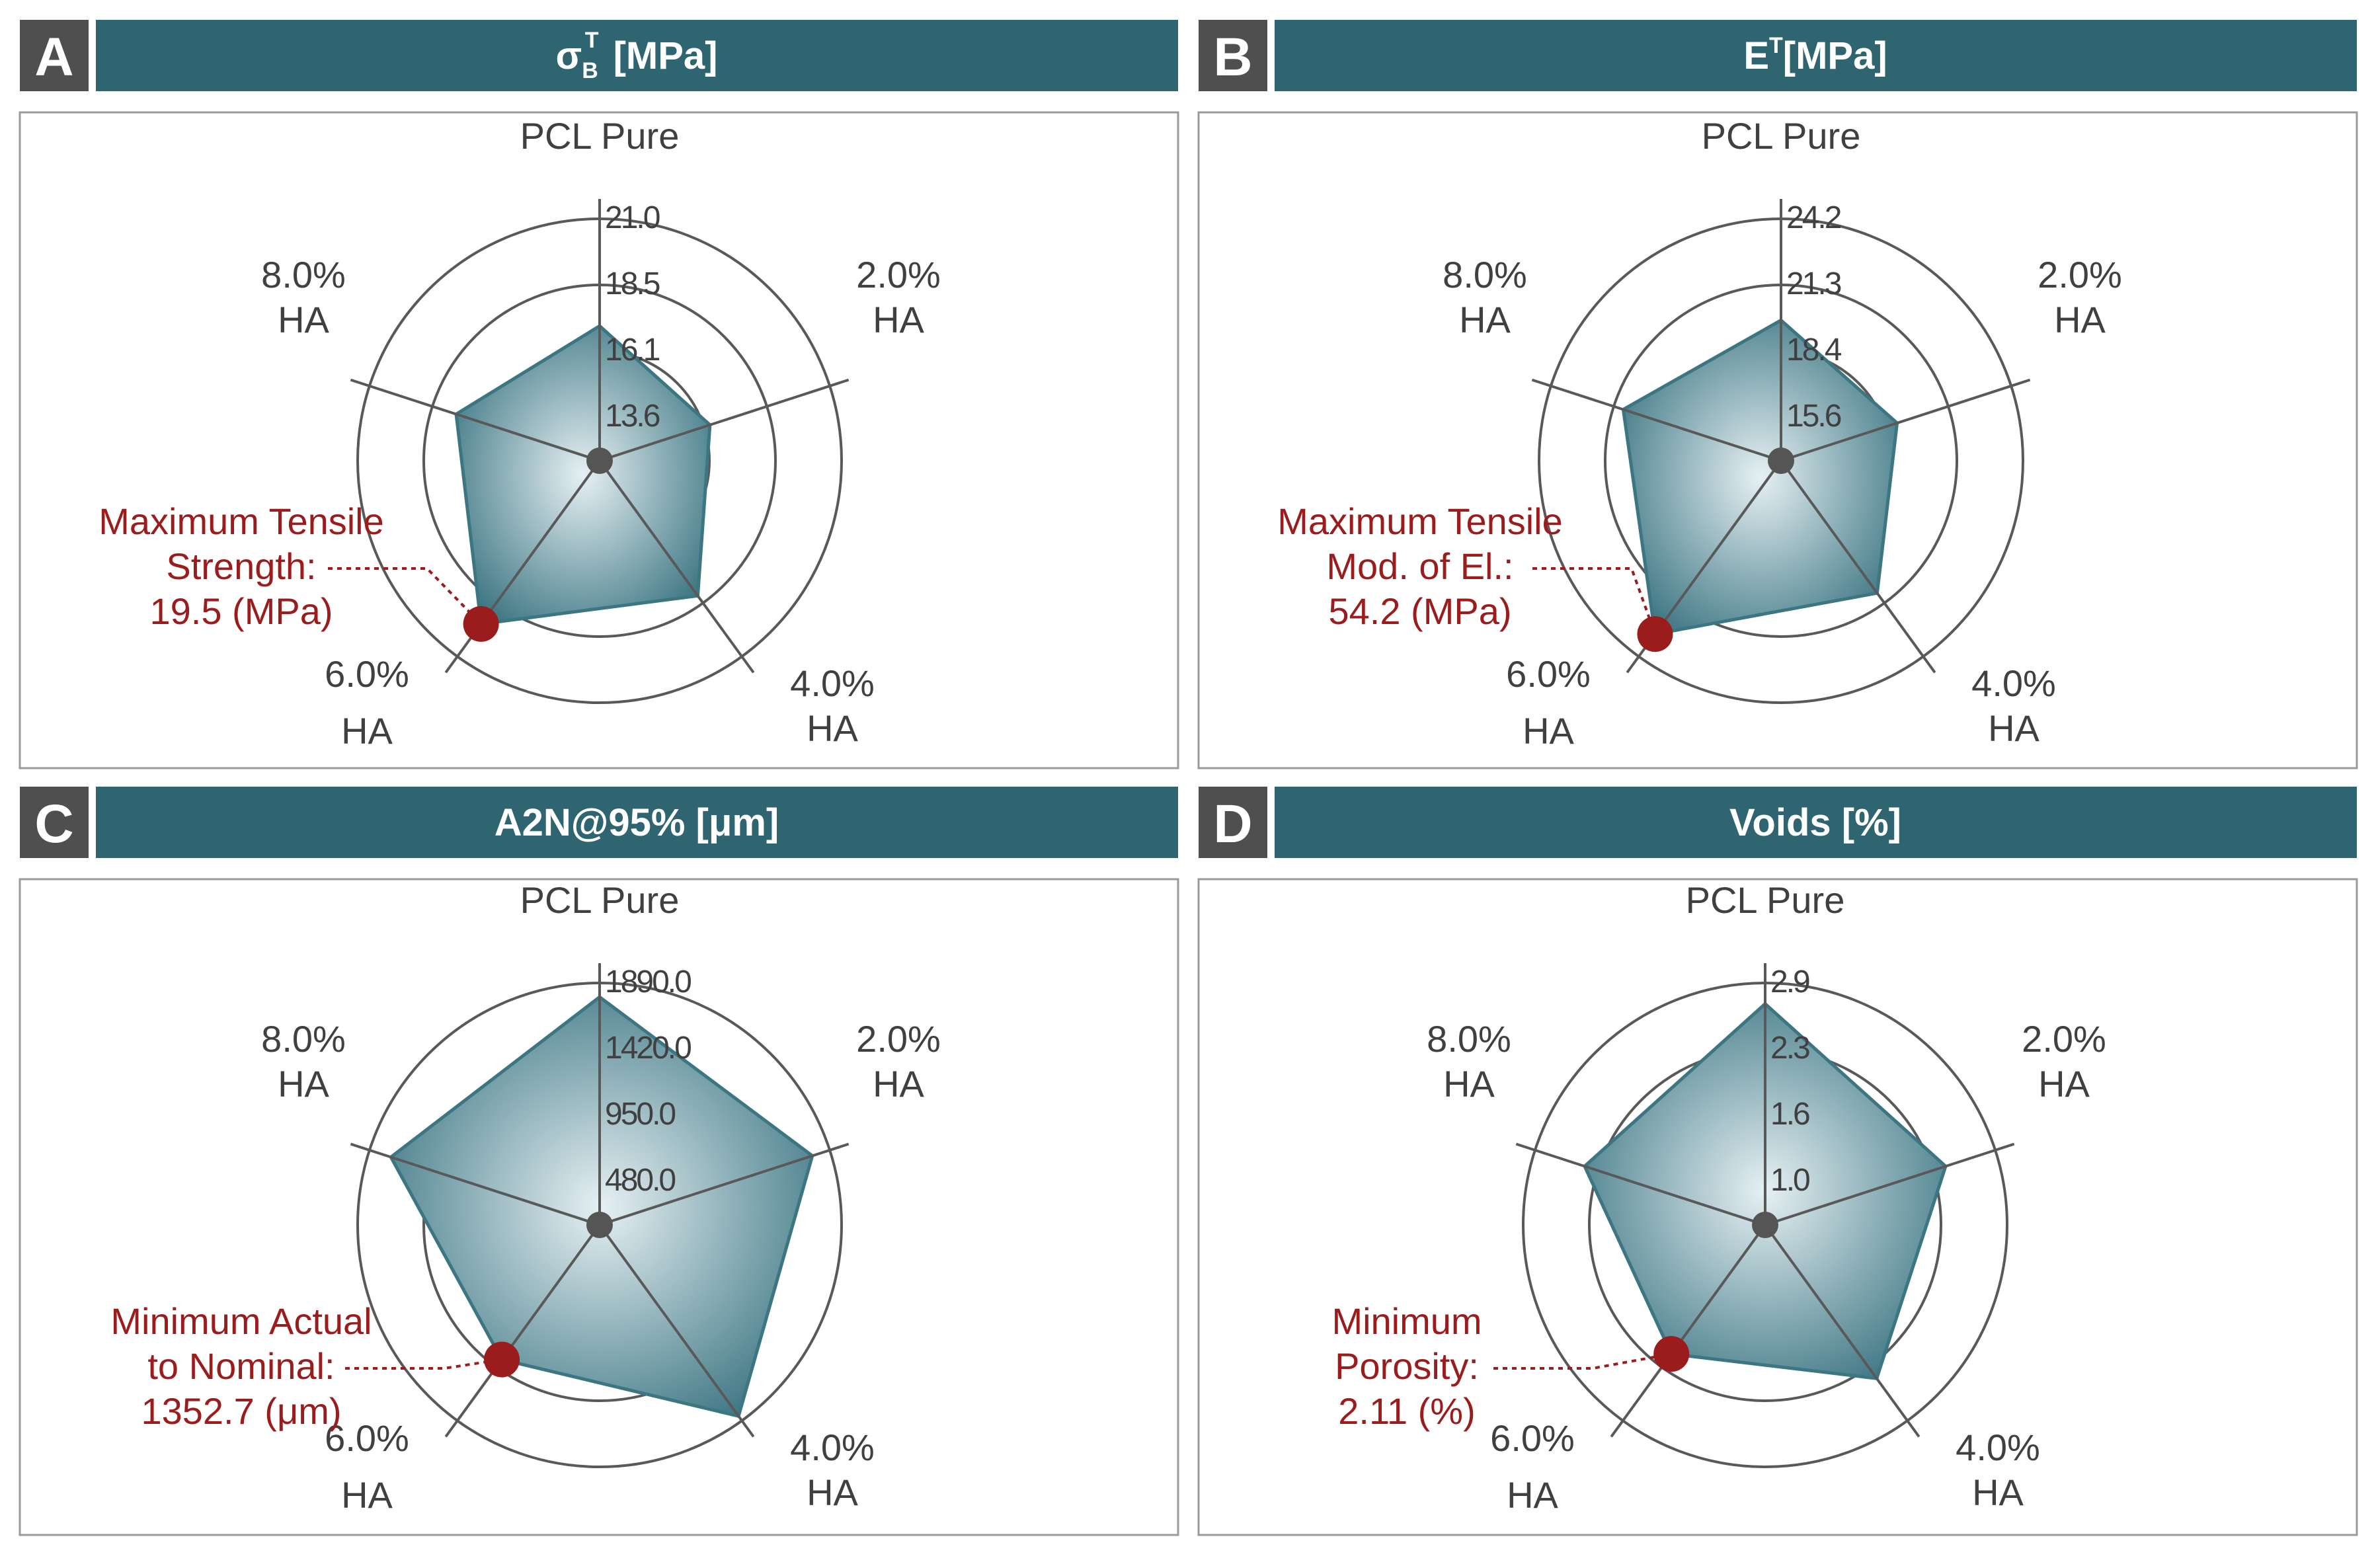 The width and height of the screenshot is (2376, 1568). What do you see at coordinates (632, 217) in the screenshot?
I see `ring-tick-label: 21.0` at bounding box center [632, 217].